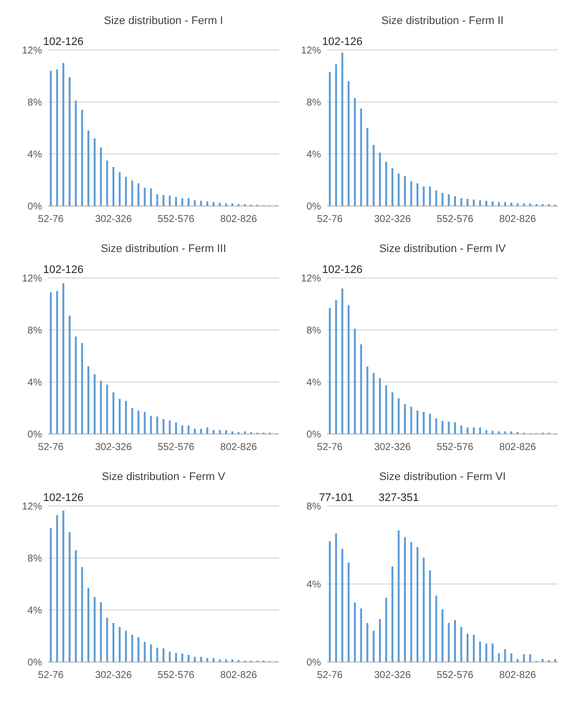  Describe the element at coordinates (336, 498) in the screenshot. I see `annotation: 77-101` at that location.